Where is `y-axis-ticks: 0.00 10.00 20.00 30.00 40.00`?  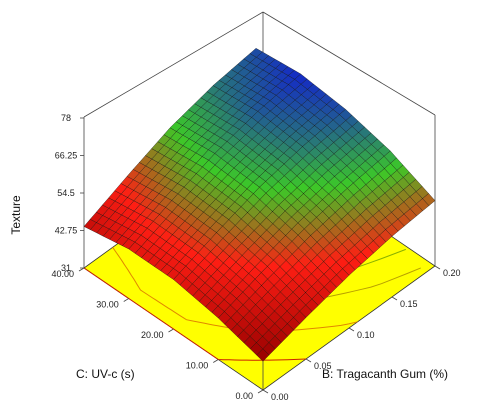
y-axis-ticks: 0.00 10.00 20.00 30.00 40.00 is located at coordinates (157, 334).